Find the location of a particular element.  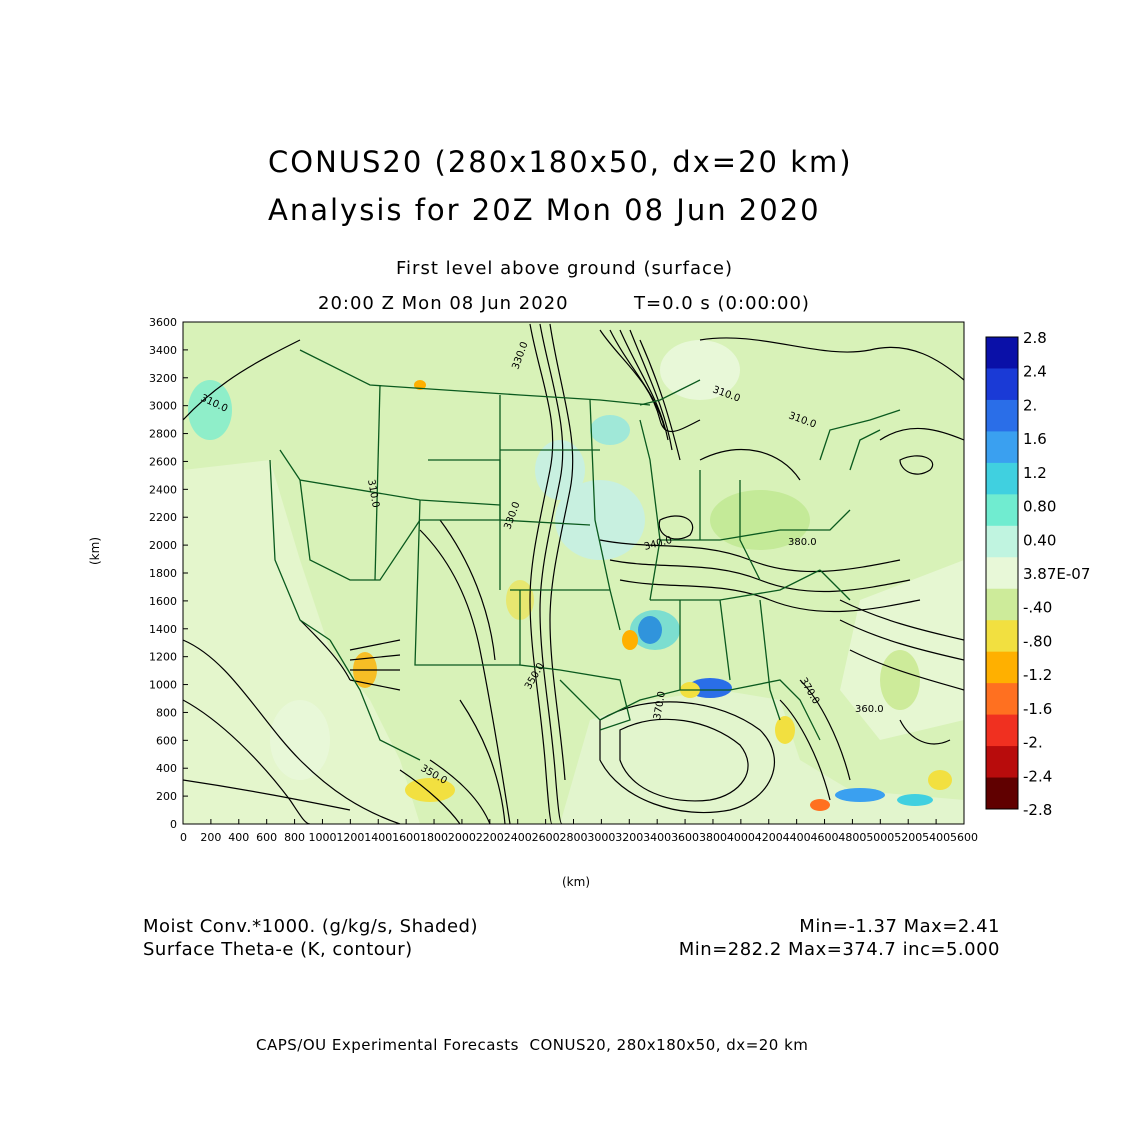

colorbar-label: 1.2 is located at coordinates (1035, 473).